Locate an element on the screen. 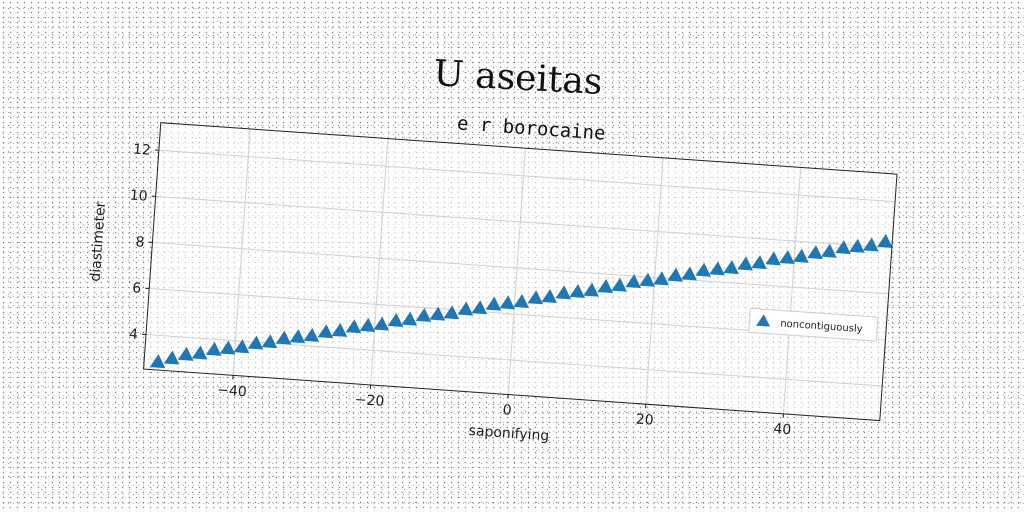 The image size is (1024, 512). x-tick-label: 40 is located at coordinates (782, 429).